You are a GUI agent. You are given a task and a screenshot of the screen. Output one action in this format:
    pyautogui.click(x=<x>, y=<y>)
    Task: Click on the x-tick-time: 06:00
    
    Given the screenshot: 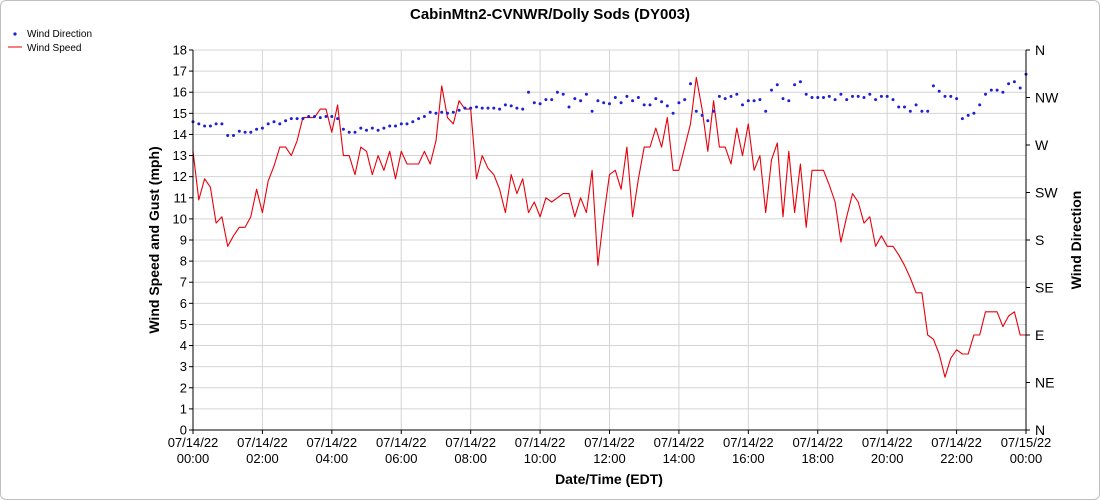 What is the action you would take?
    pyautogui.click(x=401, y=458)
    